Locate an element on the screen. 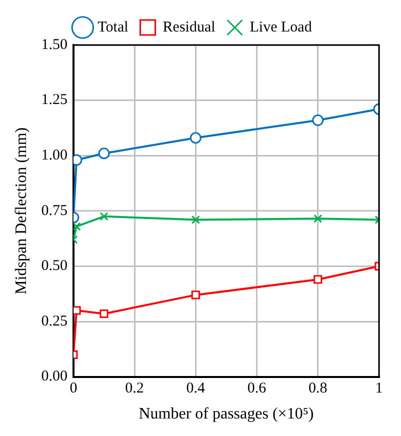 The width and height of the screenshot is (401, 436). y-tick-label: 0.00 is located at coordinates (54, 376).